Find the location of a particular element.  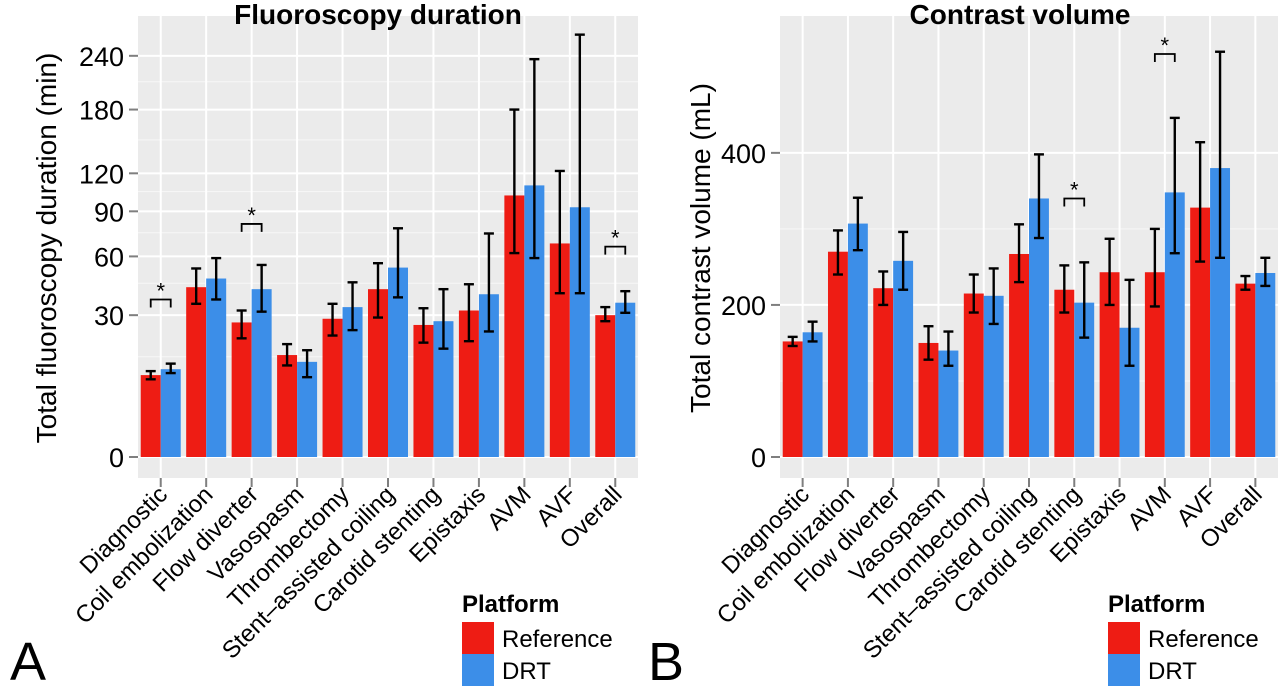

chart-title: Fluoroscopy duration is located at coordinates (378, 15).